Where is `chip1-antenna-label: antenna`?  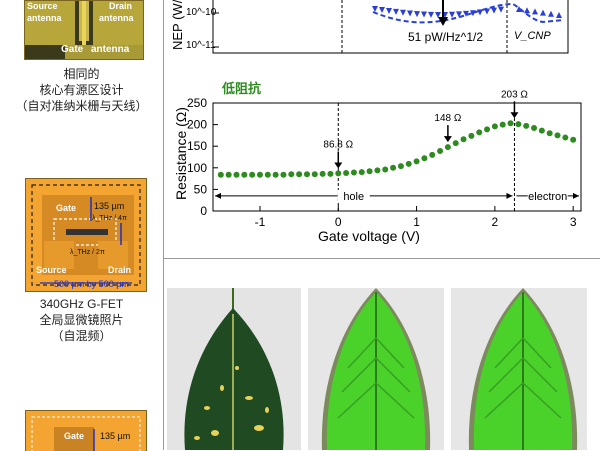
chip1-antenna-label: antenna is located at coordinates (44, 18).